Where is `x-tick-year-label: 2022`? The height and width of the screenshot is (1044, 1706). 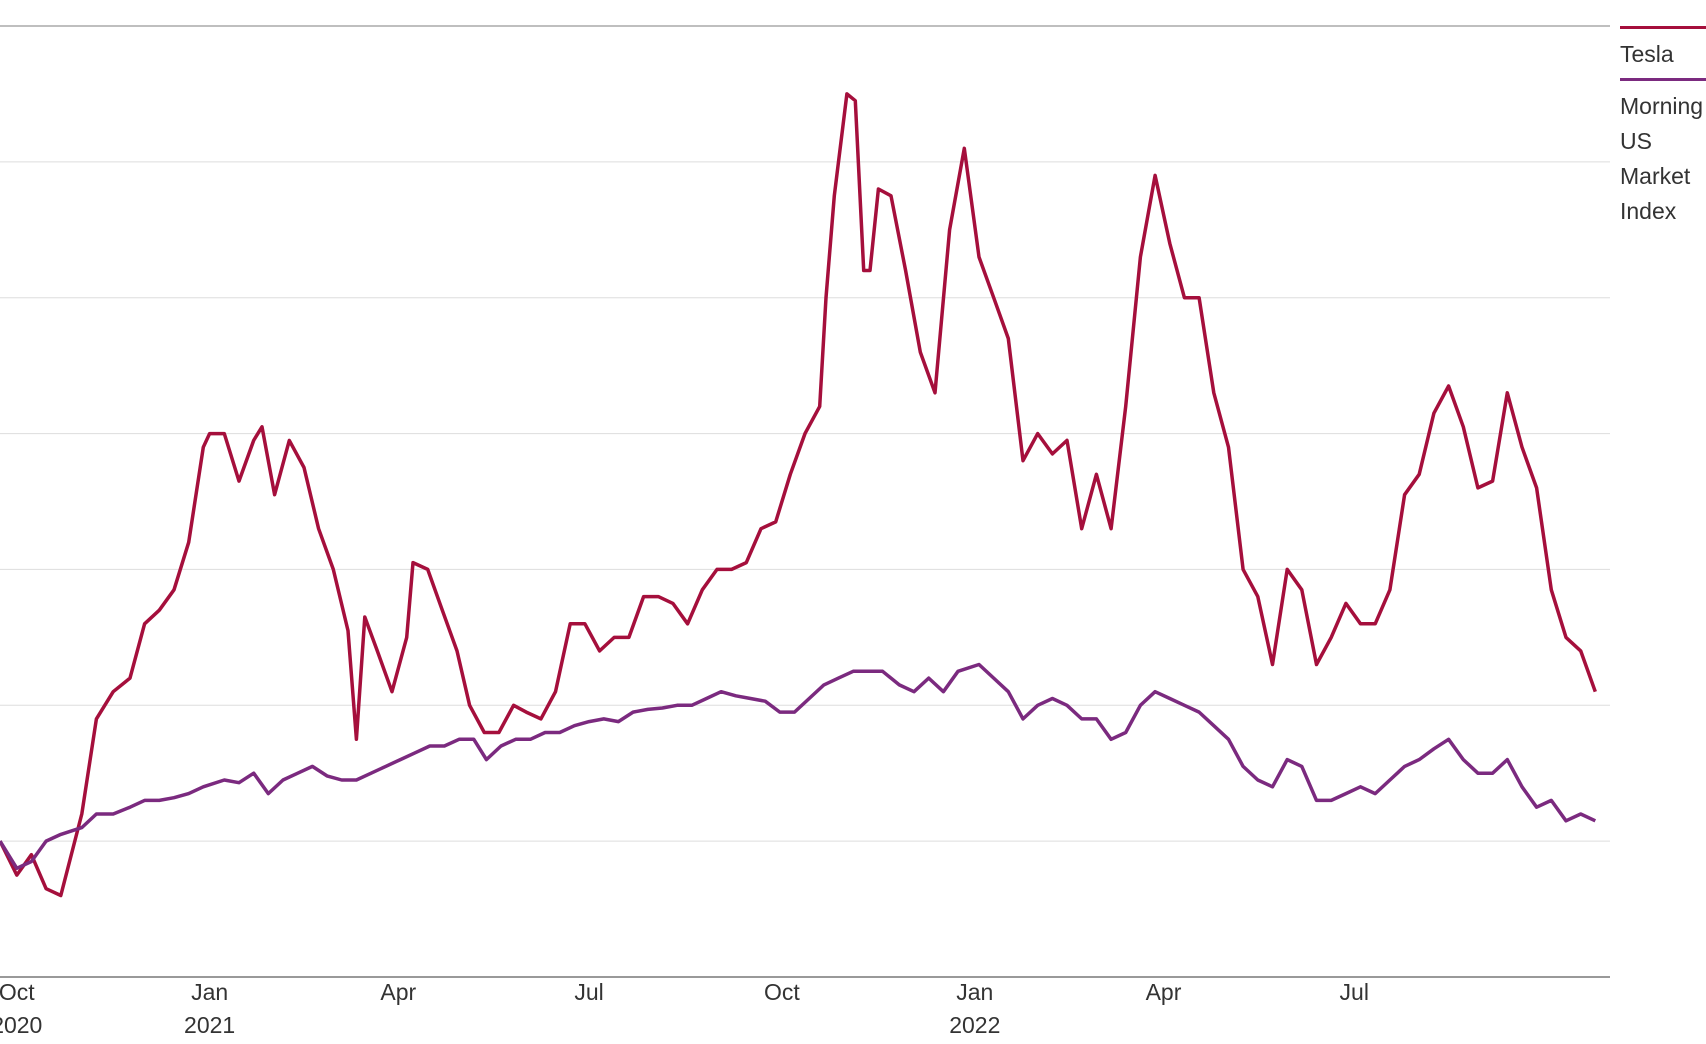
x-tick-year-label: 2022 is located at coordinates (974, 1025).